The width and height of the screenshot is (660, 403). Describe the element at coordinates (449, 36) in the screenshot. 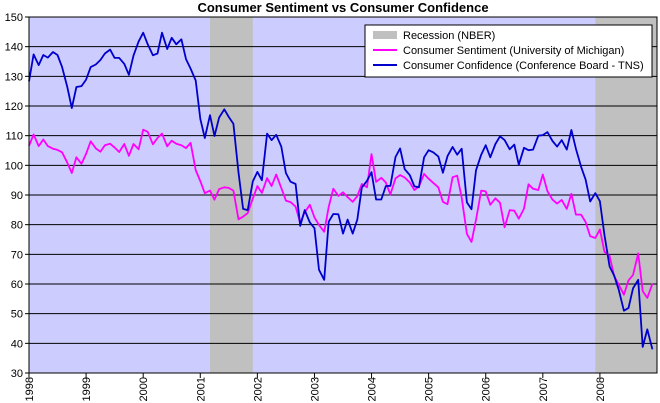

I see `legend-label-recession: Recession (NBER)` at that location.